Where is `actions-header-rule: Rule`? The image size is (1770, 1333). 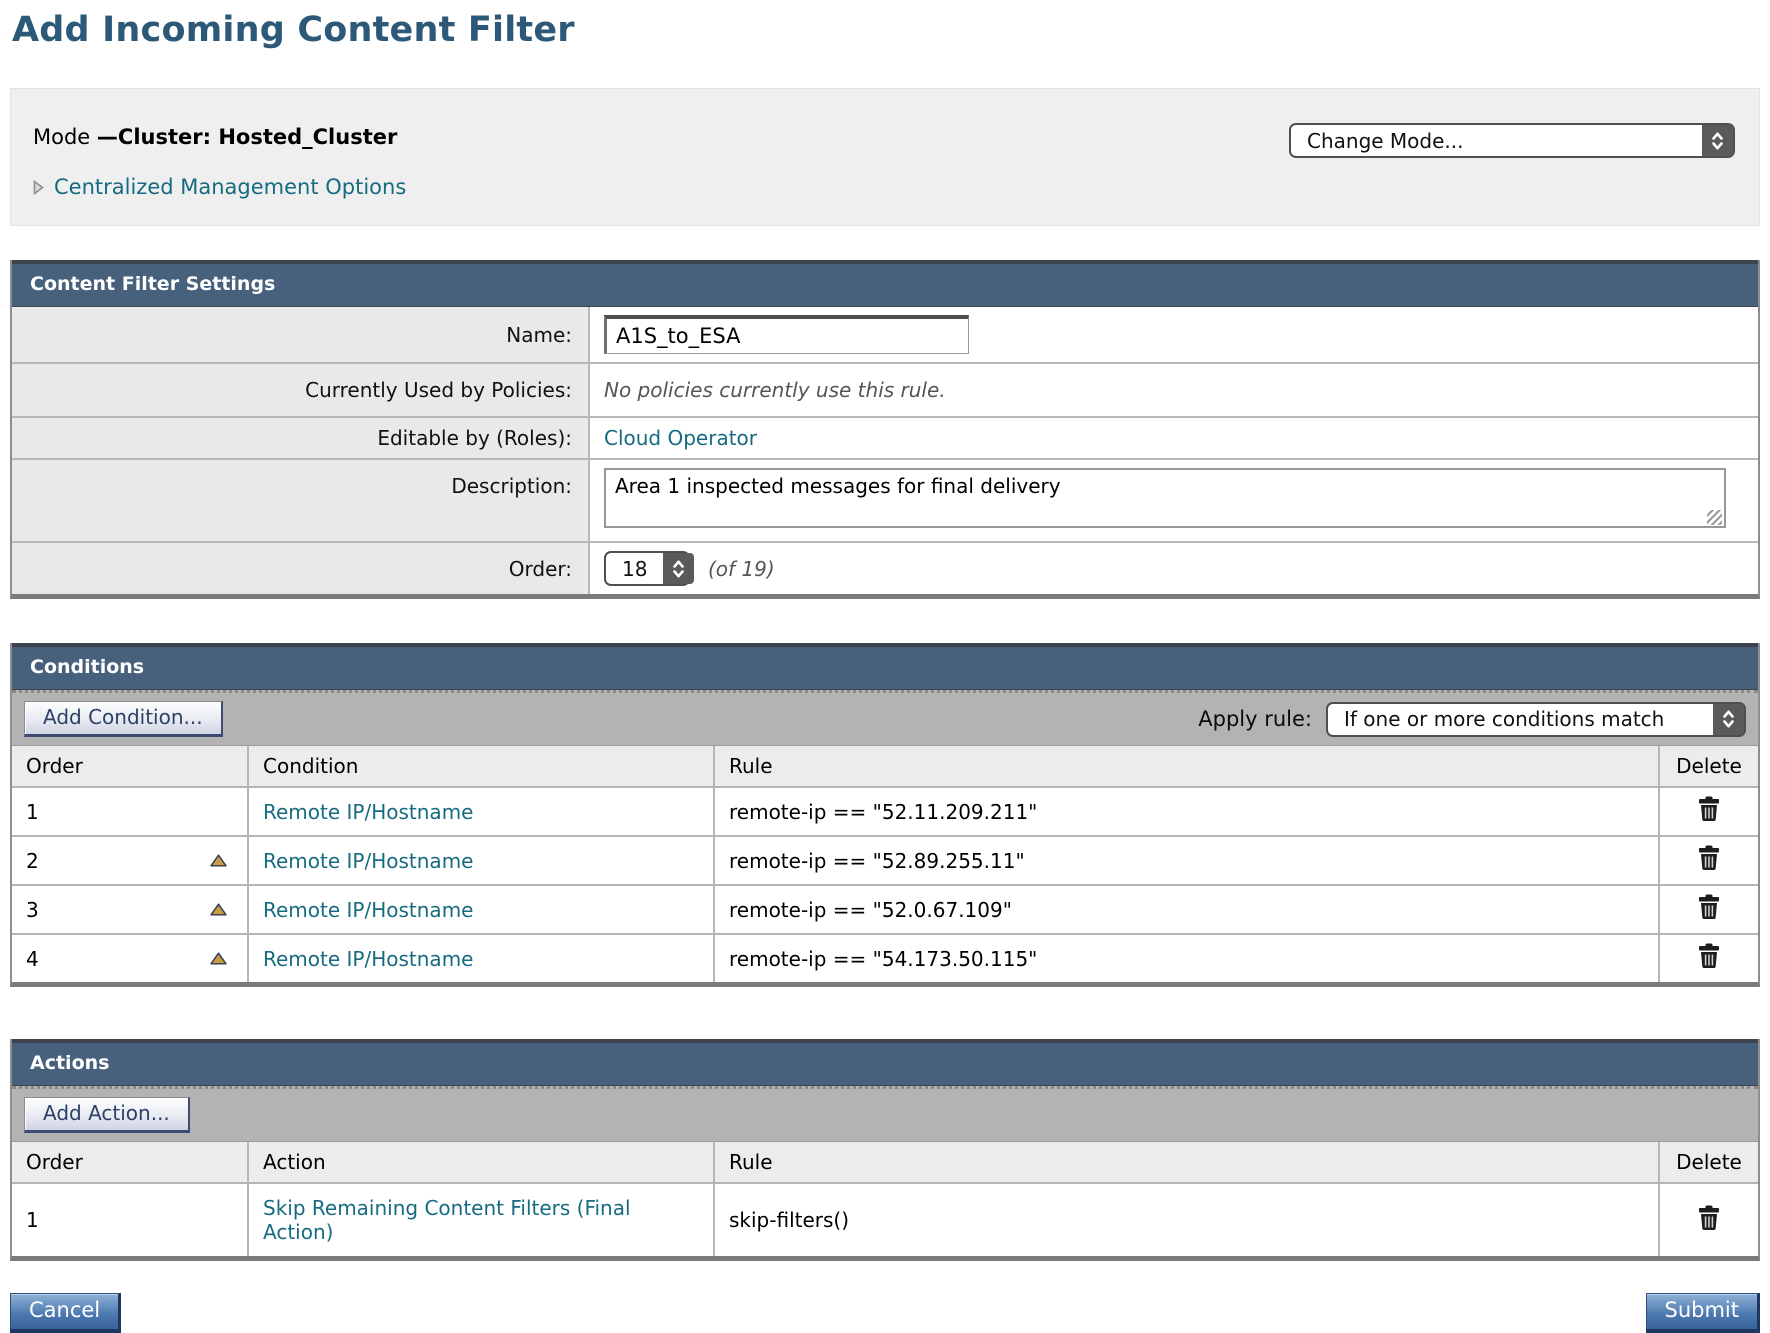
actions-header-rule: Rule is located at coordinates (1187, 1163).